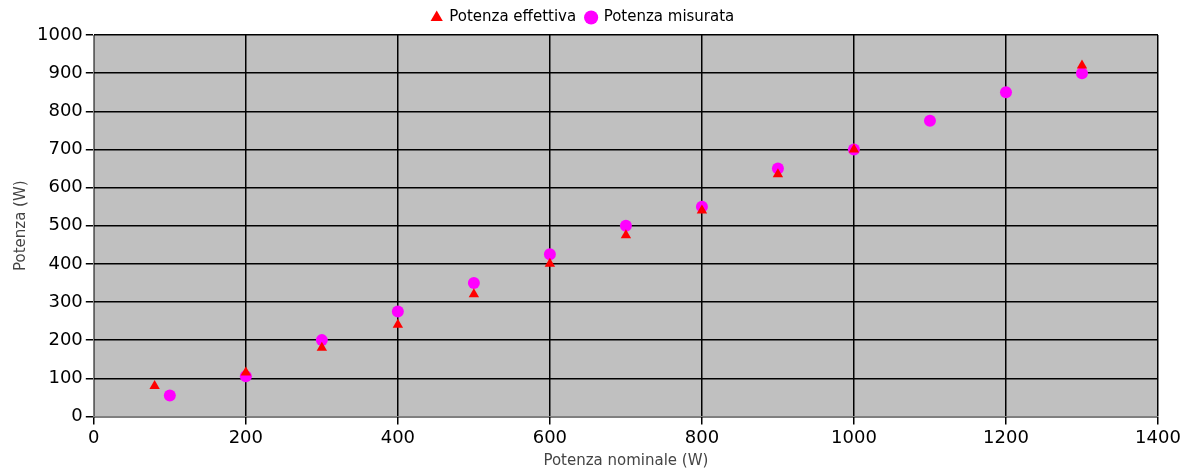 Image resolution: width=1188 pixels, height=470 pixels. I want to click on y-tick-label: 1000, so click(60, 33).